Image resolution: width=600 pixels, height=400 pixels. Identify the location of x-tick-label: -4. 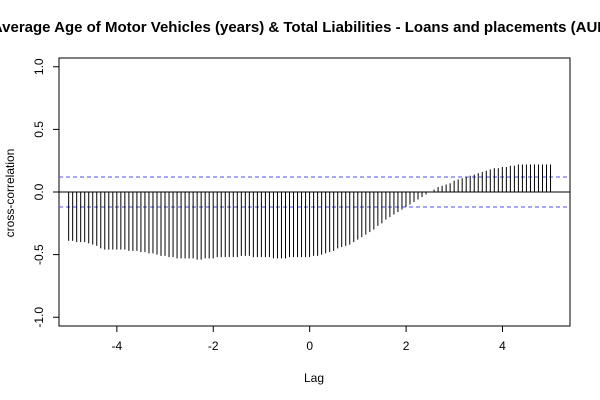
(117, 346).